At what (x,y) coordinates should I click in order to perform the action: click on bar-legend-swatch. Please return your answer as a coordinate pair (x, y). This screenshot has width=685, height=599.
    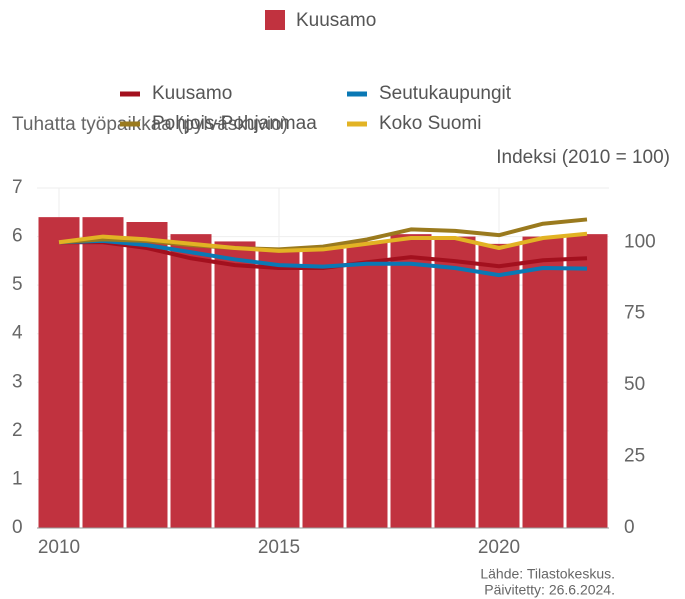
    Looking at the image, I should click on (275, 20).